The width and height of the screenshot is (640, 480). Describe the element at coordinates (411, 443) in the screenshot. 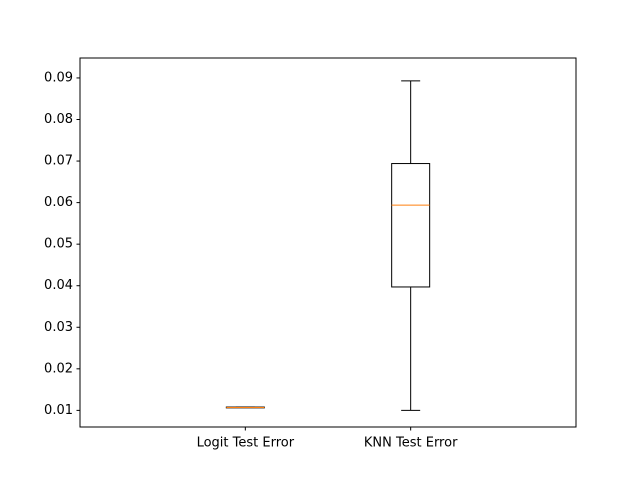

I see `x-tick-label: KNN Test Error` at that location.